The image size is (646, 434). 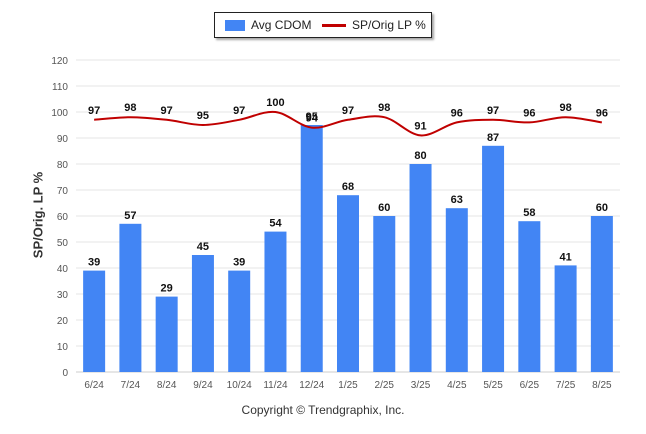 What do you see at coordinates (60, 87) in the screenshot?
I see `y-tick-label: 110` at bounding box center [60, 87].